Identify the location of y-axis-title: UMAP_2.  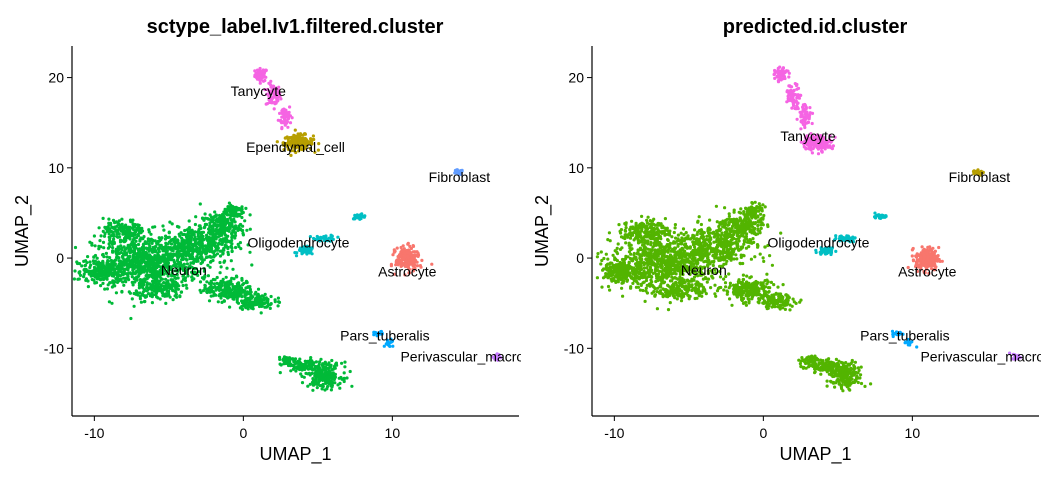
(22, 231).